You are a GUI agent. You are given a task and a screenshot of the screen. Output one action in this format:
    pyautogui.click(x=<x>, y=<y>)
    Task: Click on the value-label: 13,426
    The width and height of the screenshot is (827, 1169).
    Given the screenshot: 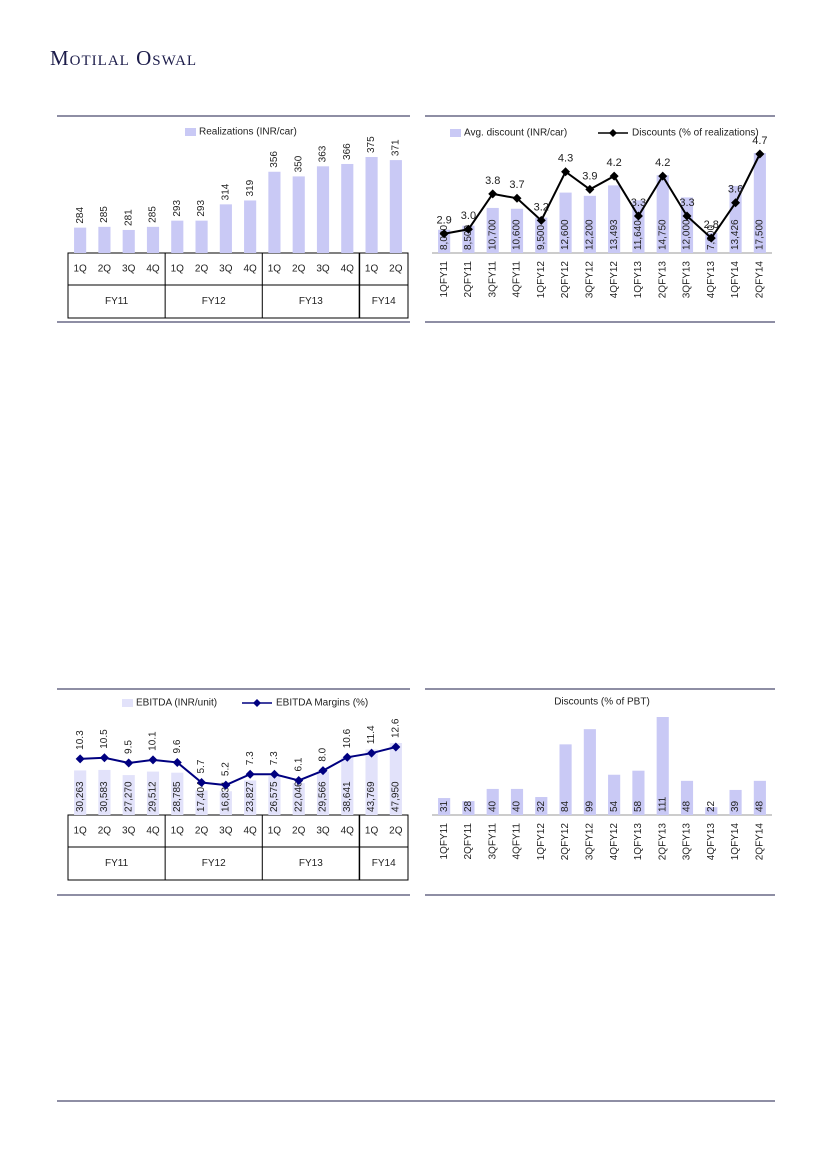 What is the action you would take?
    pyautogui.click(x=735, y=234)
    